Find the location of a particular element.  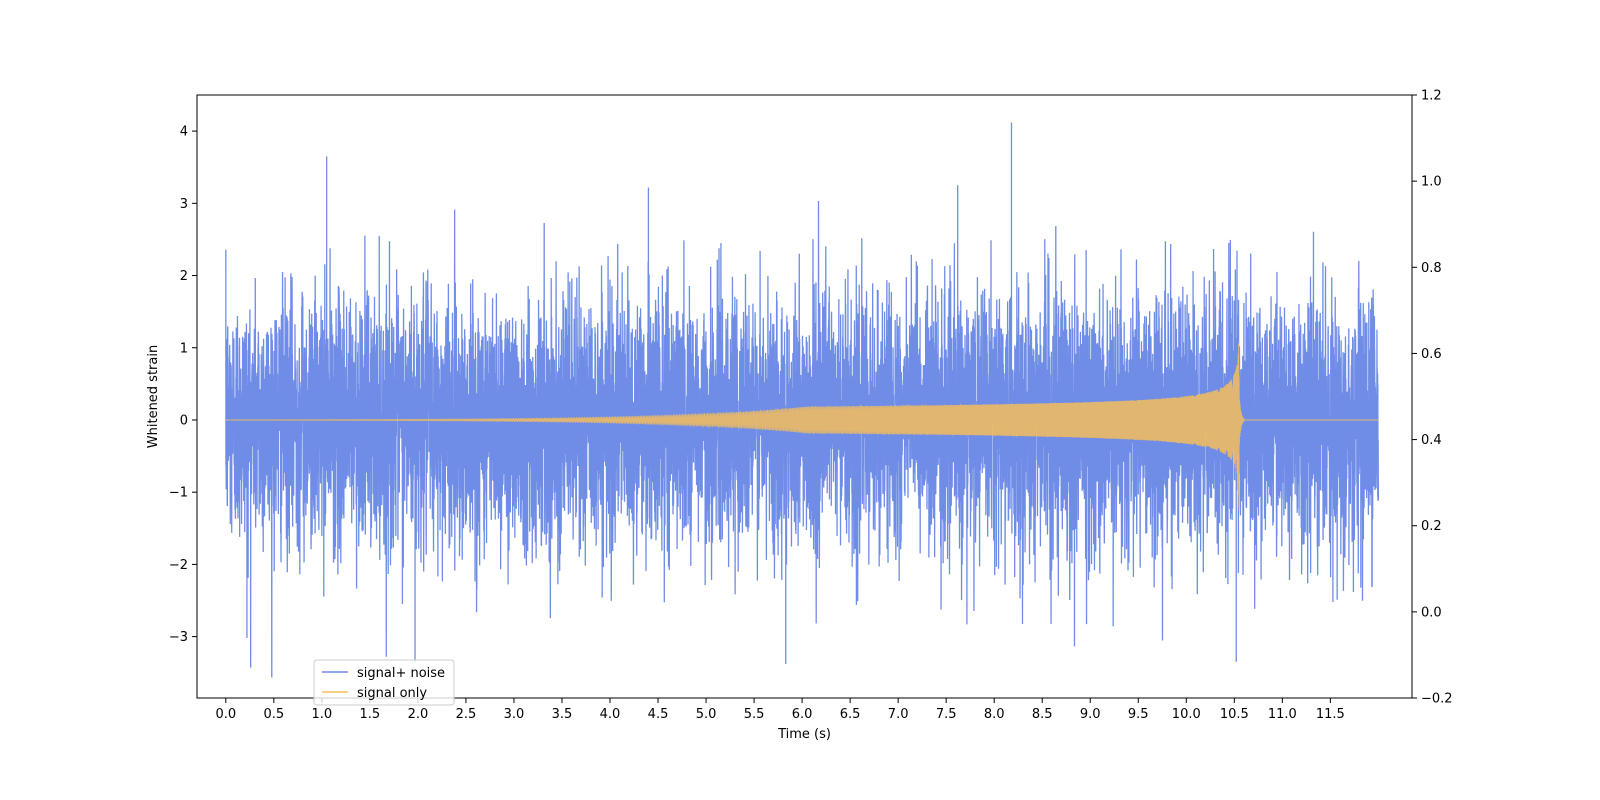

x-tick-label: 7.5 is located at coordinates (946, 714).